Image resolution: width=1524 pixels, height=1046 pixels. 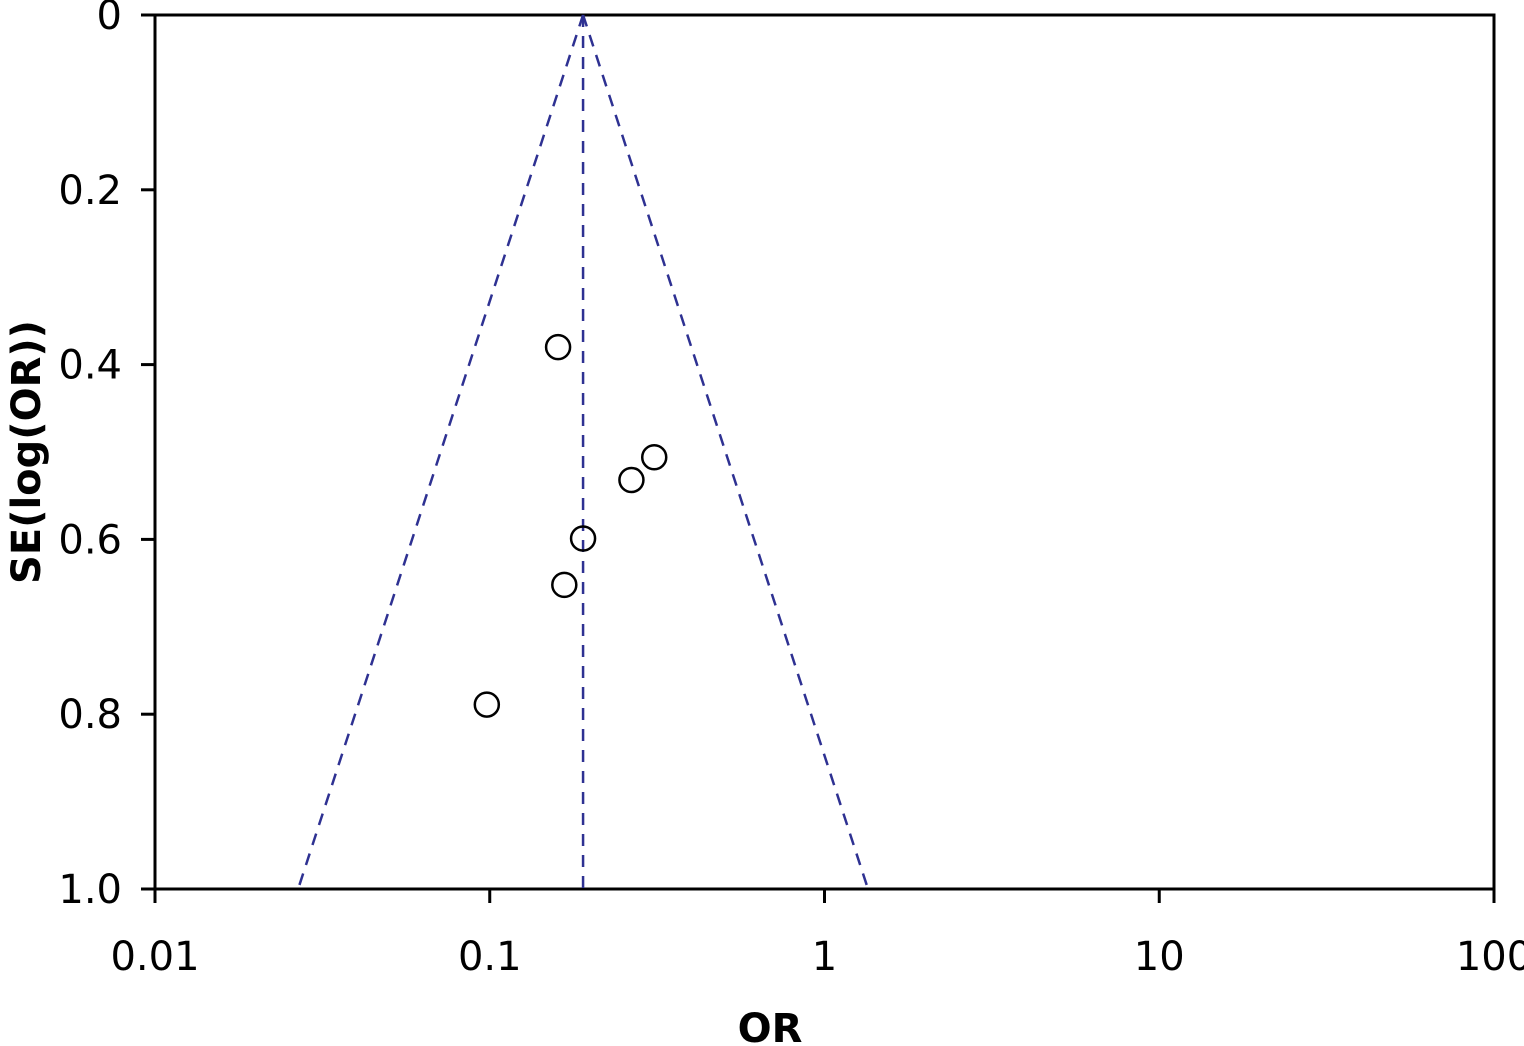 I want to click on data-points, so click(x=570, y=525).